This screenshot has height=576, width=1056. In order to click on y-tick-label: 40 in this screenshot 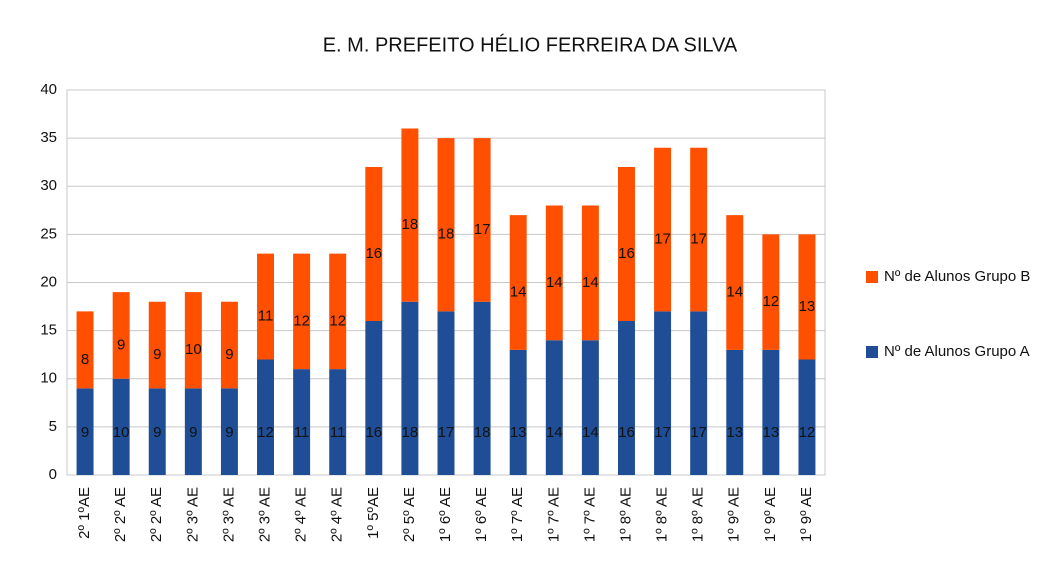, I will do `click(48, 89)`.